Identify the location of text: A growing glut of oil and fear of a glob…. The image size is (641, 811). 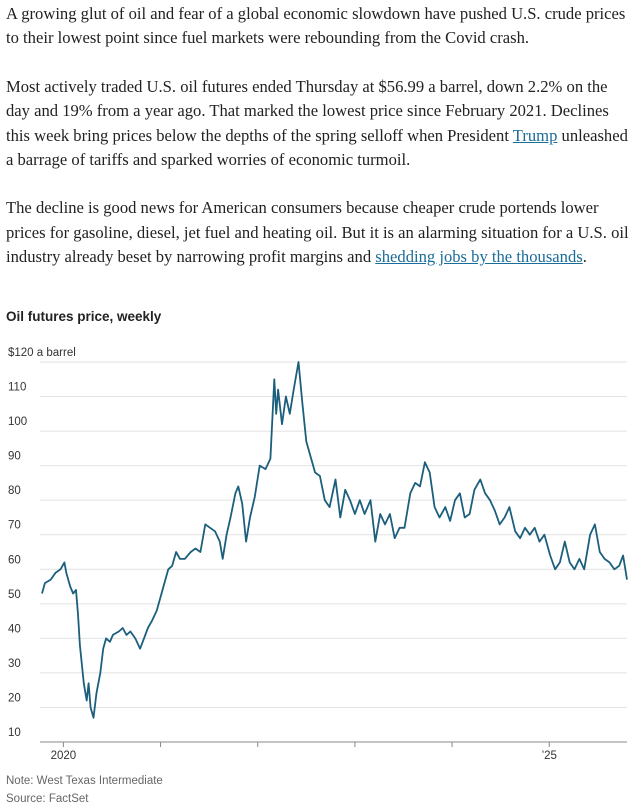
(316, 26).